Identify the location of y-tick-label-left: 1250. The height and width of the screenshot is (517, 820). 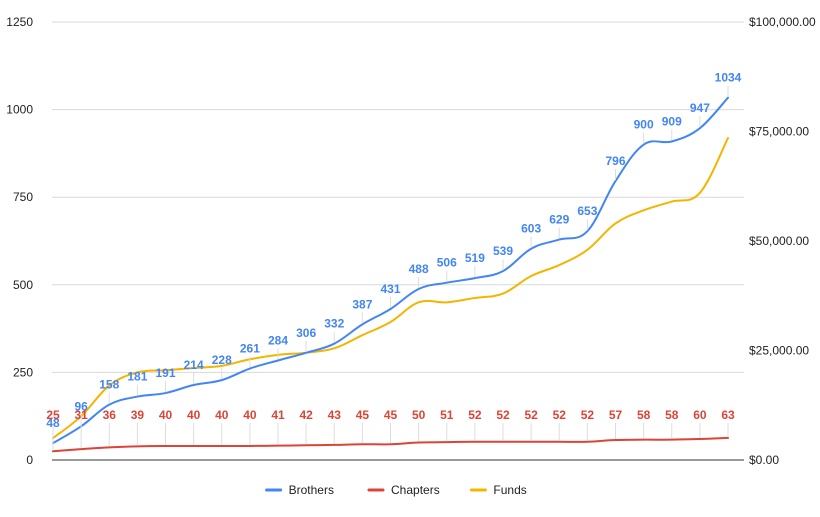
(19, 22).